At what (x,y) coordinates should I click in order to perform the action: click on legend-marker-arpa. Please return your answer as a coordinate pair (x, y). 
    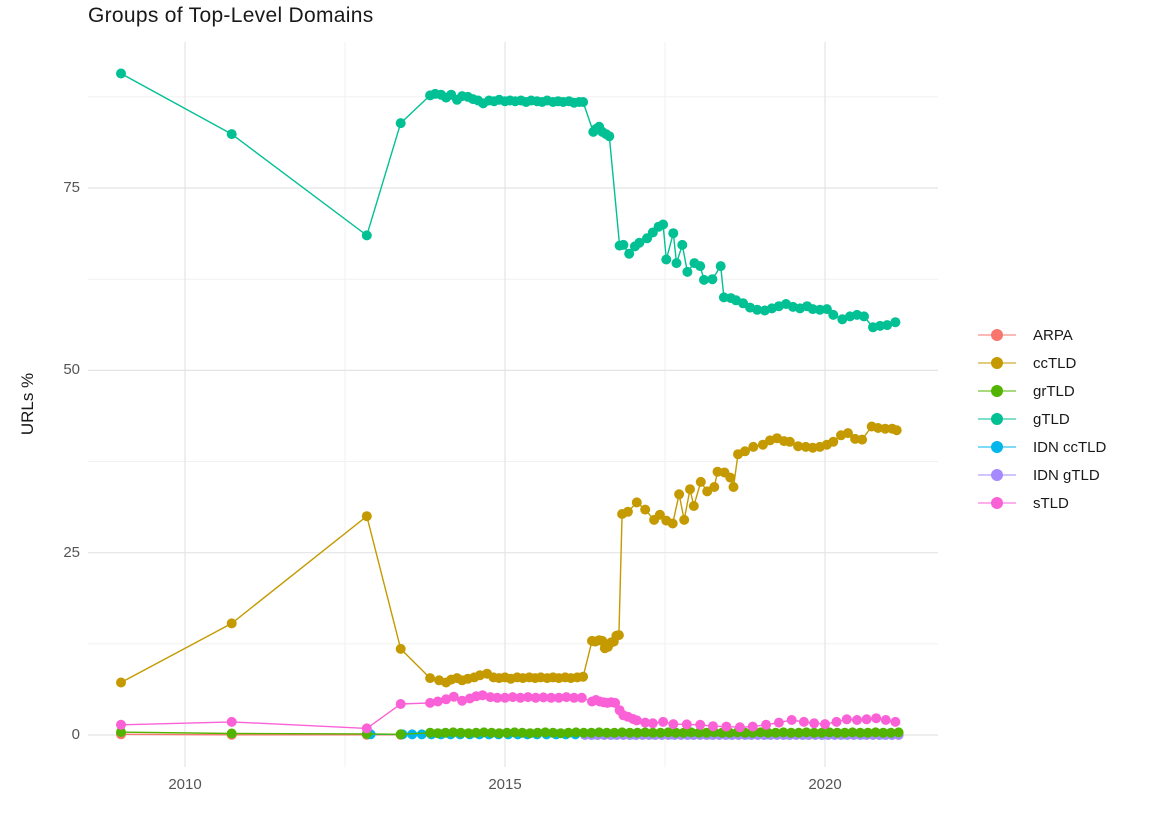
    Looking at the image, I should click on (997, 335).